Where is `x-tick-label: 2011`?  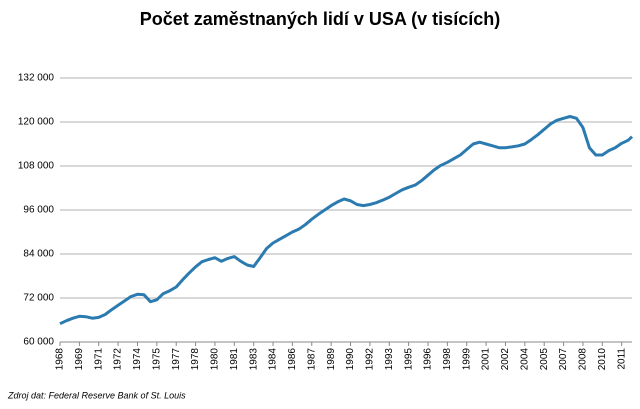 x-tick-label: 2011 is located at coordinates (621, 359).